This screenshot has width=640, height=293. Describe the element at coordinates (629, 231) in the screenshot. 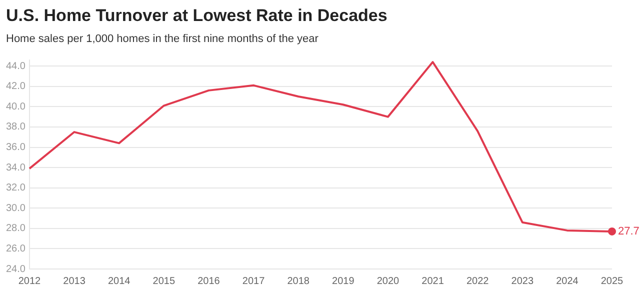

I see `data-label: 27.7` at that location.